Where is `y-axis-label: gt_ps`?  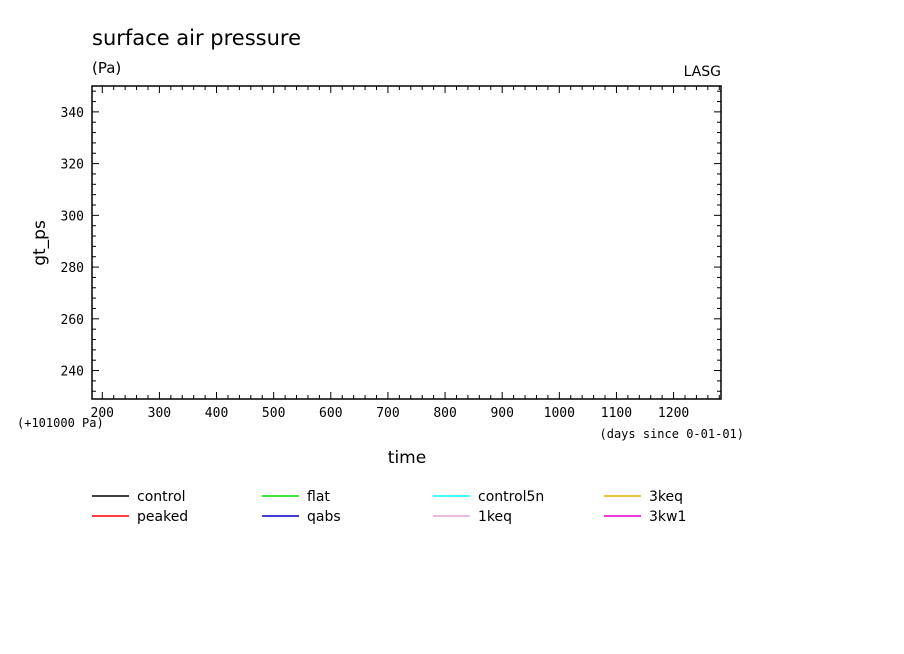
y-axis-label: gt_ps is located at coordinates (40, 243).